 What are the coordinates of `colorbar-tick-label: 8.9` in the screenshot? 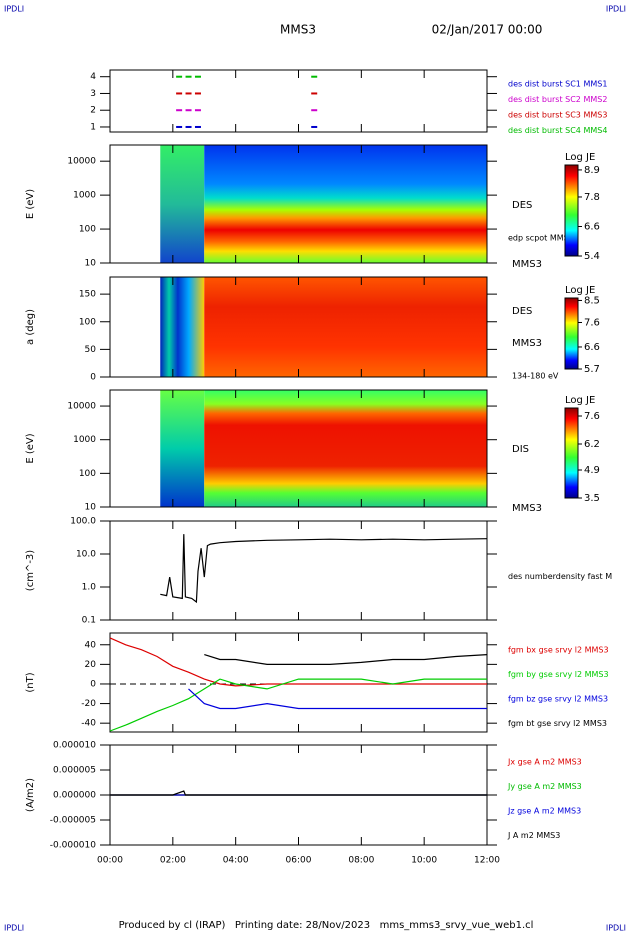 It's located at (592, 170).